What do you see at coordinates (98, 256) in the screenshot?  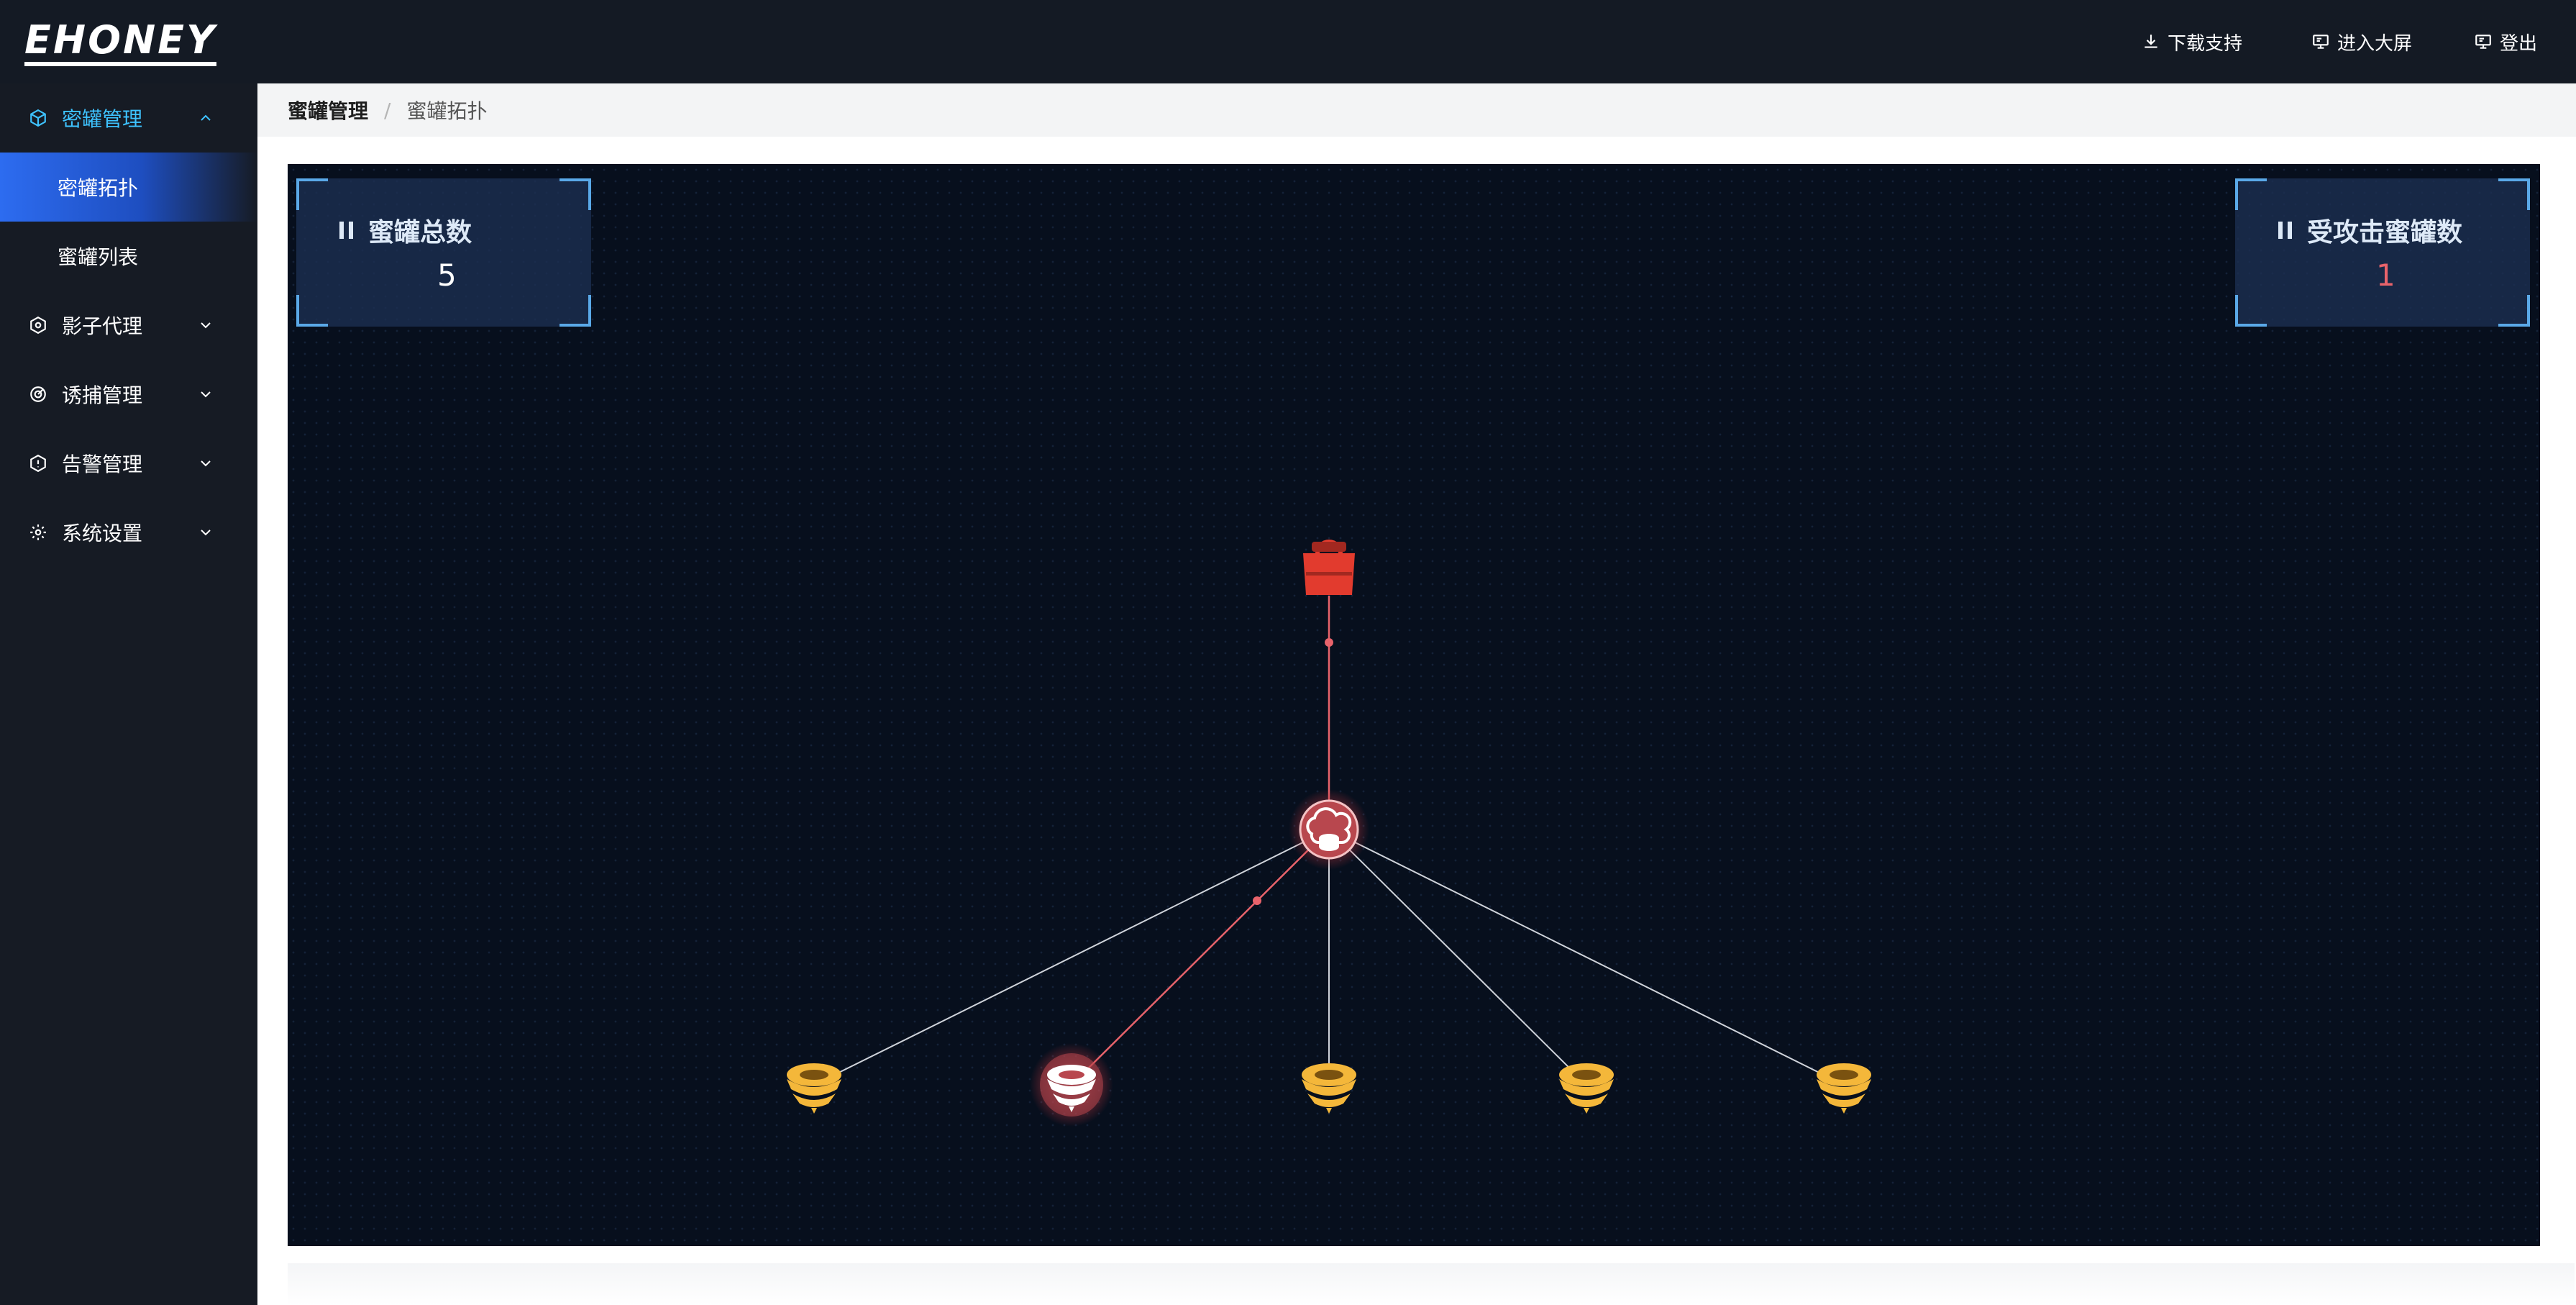 I see `sidebar-item-label: 蜜罐列表` at bounding box center [98, 256].